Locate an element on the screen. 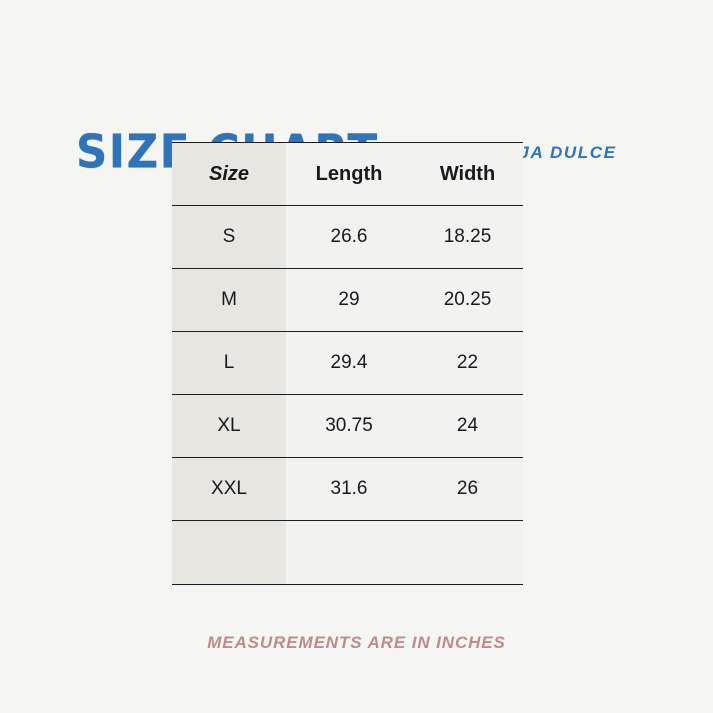  table-row: M 29 20.25 is located at coordinates (347, 300).